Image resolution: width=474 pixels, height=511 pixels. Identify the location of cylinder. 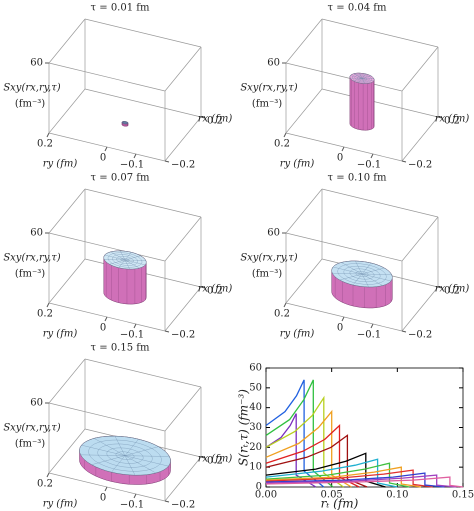
(362, 284).